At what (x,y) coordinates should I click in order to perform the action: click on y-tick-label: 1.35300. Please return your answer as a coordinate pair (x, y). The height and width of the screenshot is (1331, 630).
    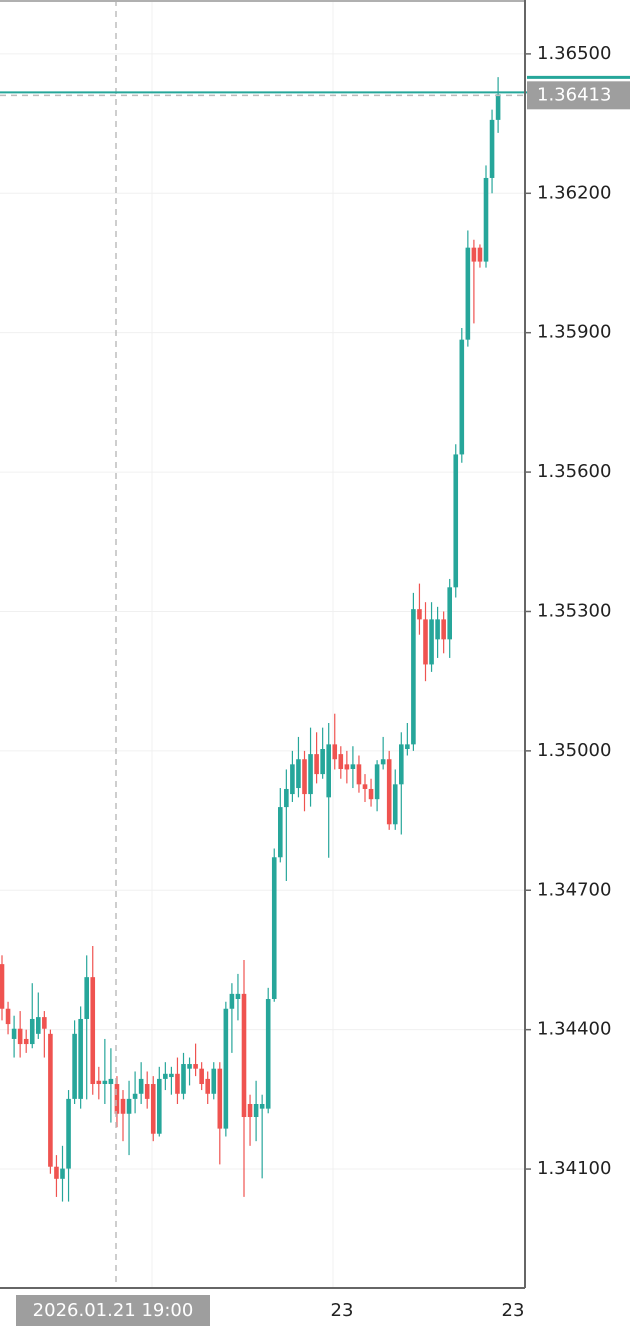
    Looking at the image, I should click on (574, 610).